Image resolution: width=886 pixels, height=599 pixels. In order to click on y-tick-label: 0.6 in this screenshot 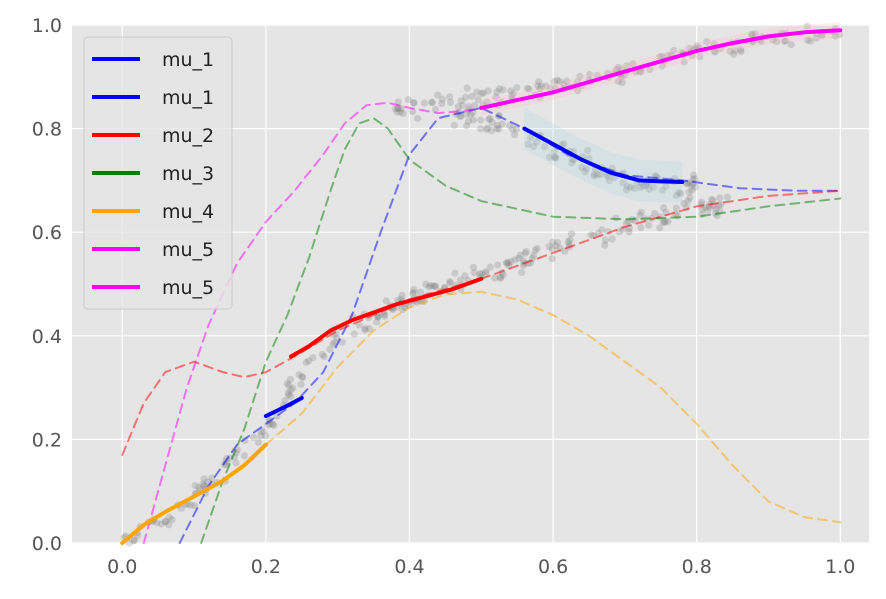, I will do `click(47, 233)`.